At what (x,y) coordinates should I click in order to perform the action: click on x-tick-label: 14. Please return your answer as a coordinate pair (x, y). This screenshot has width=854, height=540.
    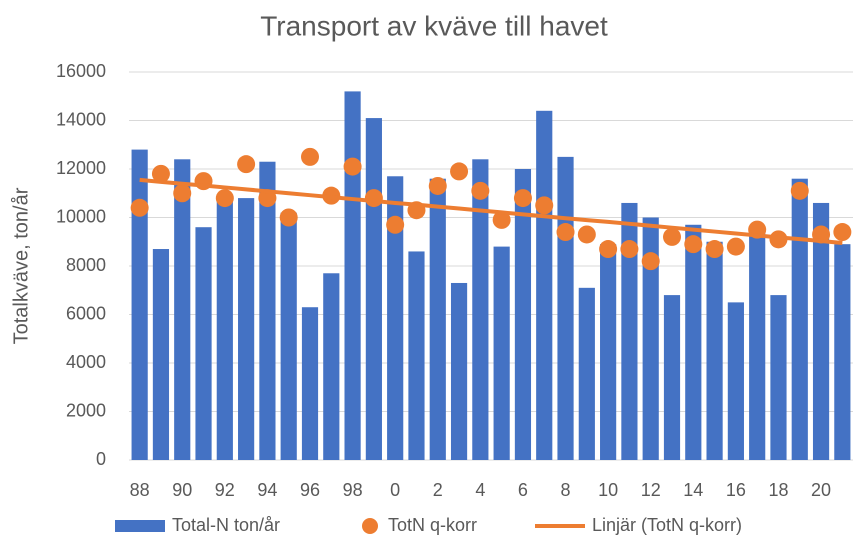
    Looking at the image, I should click on (693, 490).